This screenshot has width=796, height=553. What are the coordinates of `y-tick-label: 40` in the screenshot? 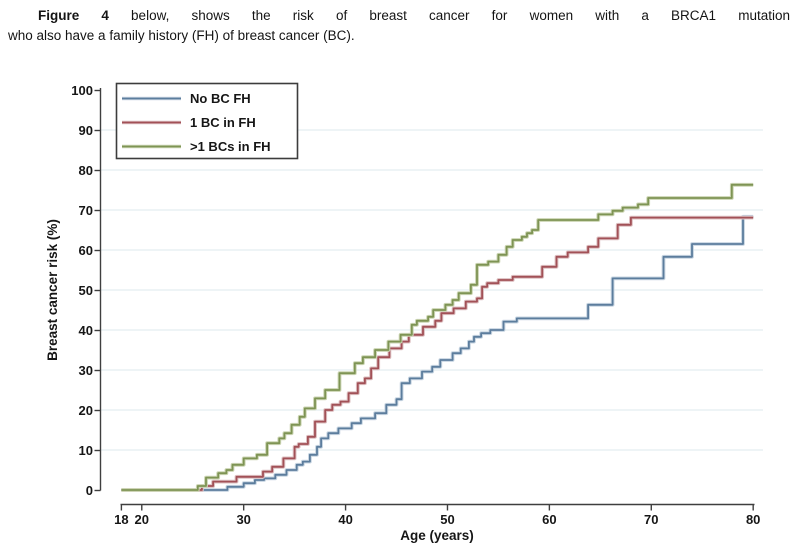 It's located at (86, 330).